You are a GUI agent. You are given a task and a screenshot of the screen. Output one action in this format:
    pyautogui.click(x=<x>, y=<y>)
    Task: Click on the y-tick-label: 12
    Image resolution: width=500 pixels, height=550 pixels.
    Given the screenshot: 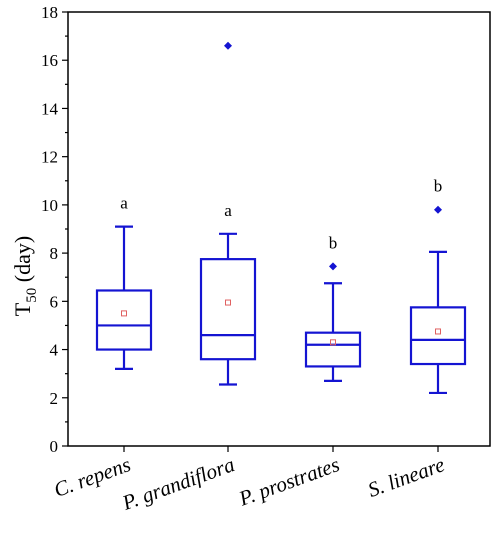 What is the action you would take?
    pyautogui.click(x=49, y=157)
    